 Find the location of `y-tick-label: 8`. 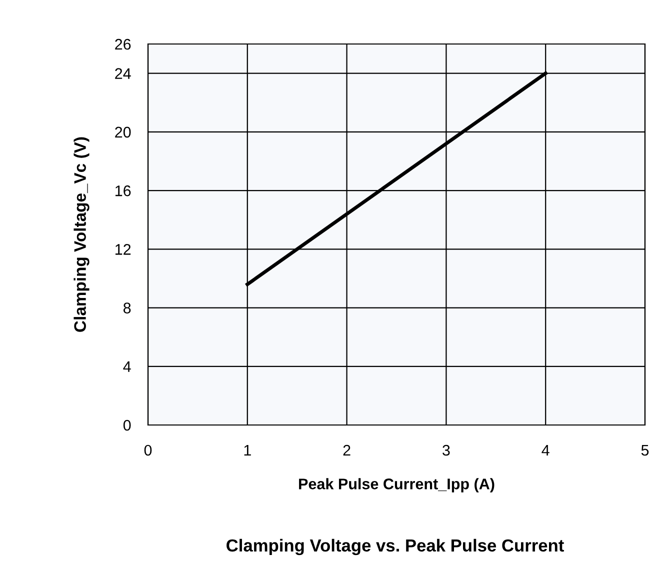

y-tick-label: 8 is located at coordinates (127, 308).